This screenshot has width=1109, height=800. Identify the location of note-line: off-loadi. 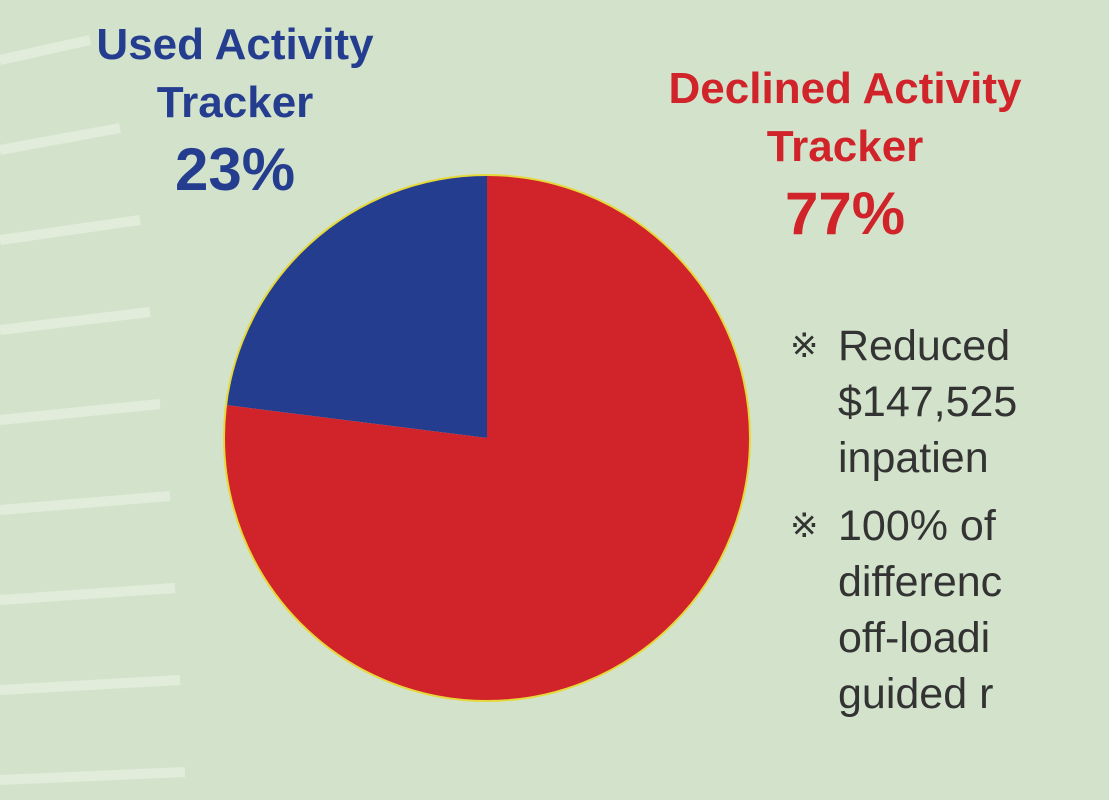
(914, 638).